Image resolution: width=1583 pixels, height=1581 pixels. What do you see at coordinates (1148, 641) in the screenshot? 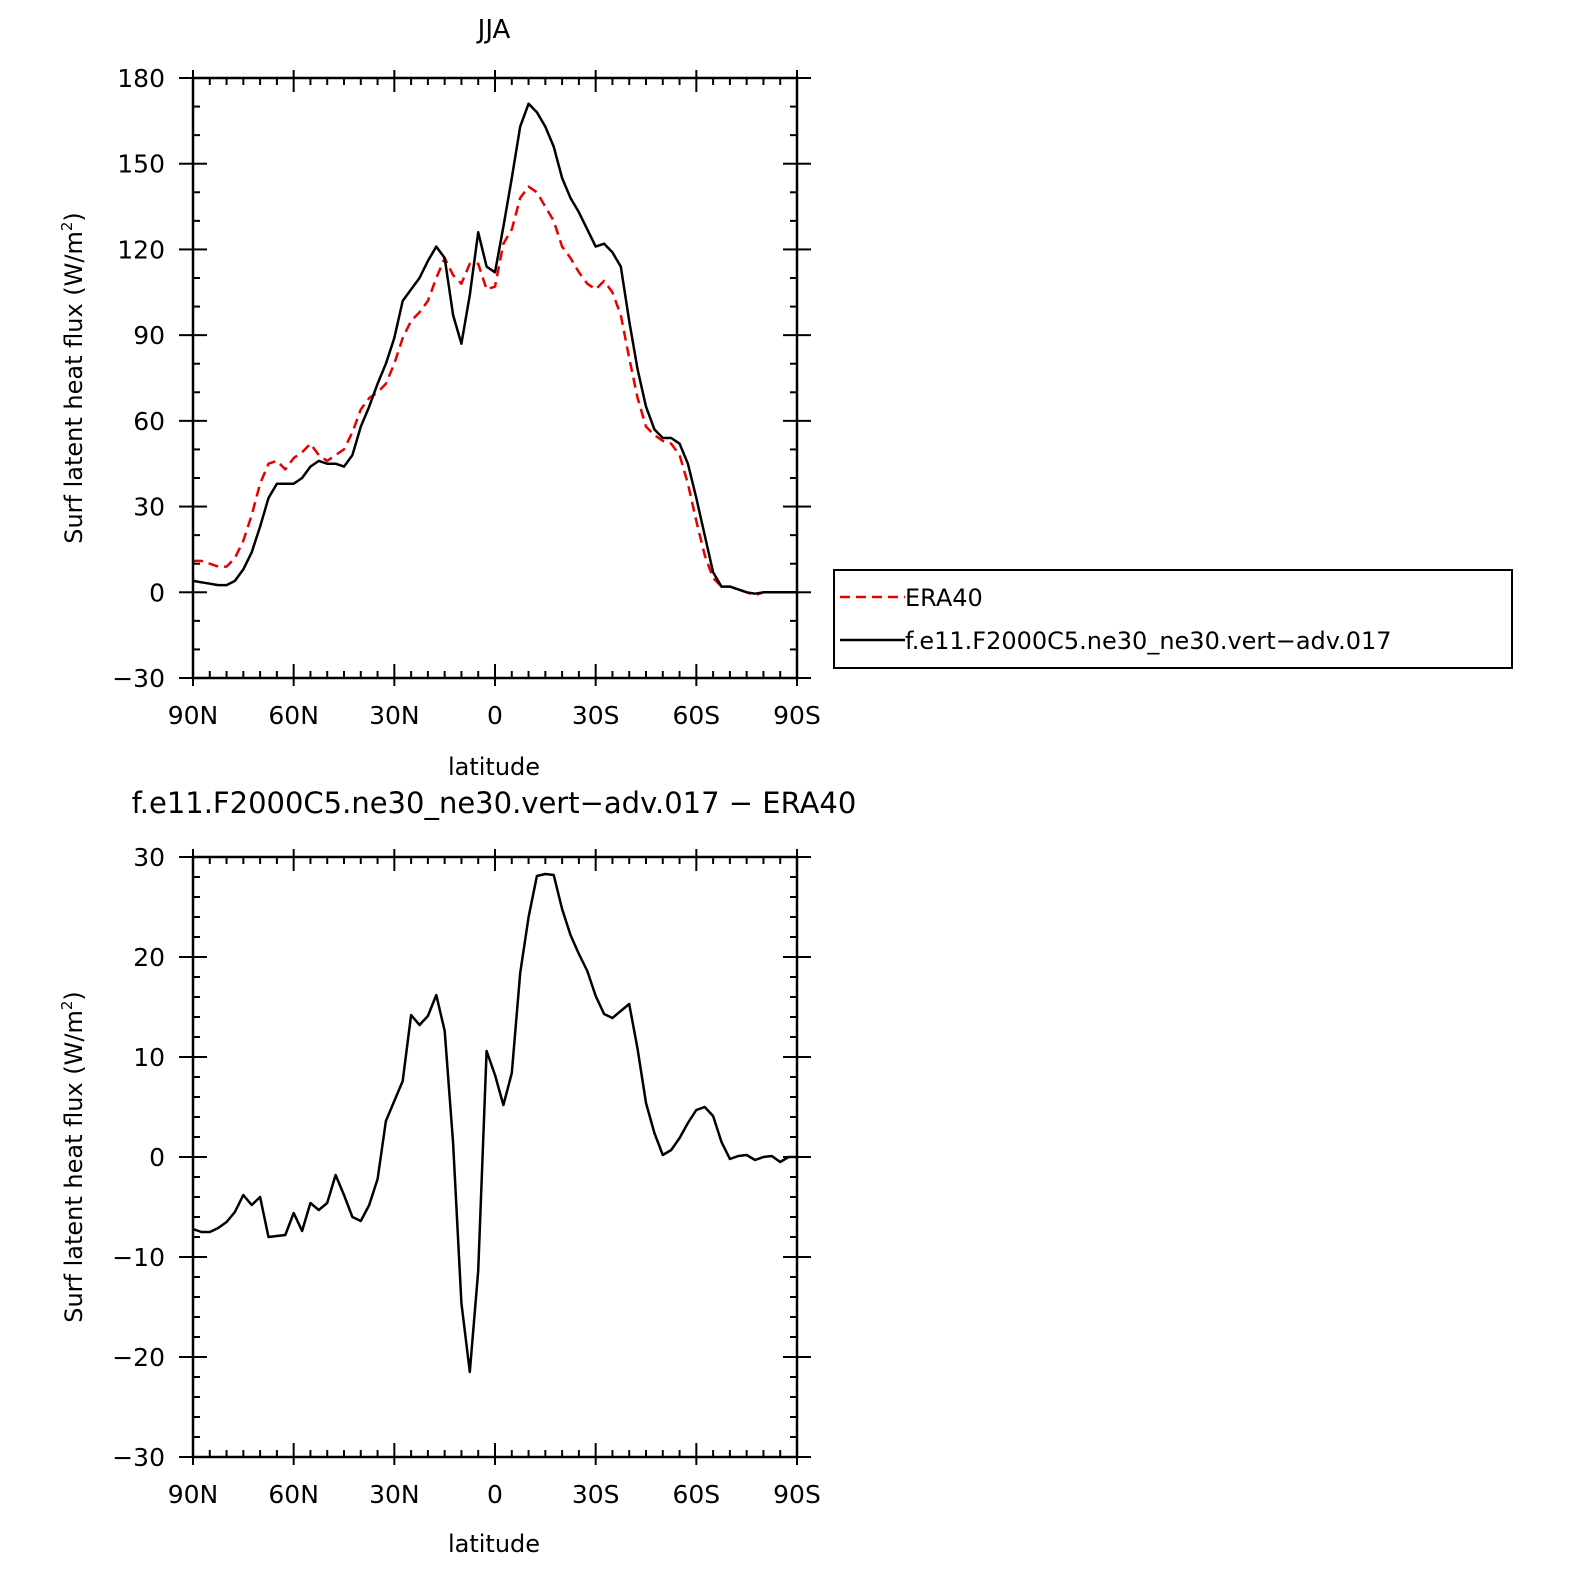
I see `legend-label-model: f.e11.F2000C5.ne30_ne30.vert−adv.017` at bounding box center [1148, 641].